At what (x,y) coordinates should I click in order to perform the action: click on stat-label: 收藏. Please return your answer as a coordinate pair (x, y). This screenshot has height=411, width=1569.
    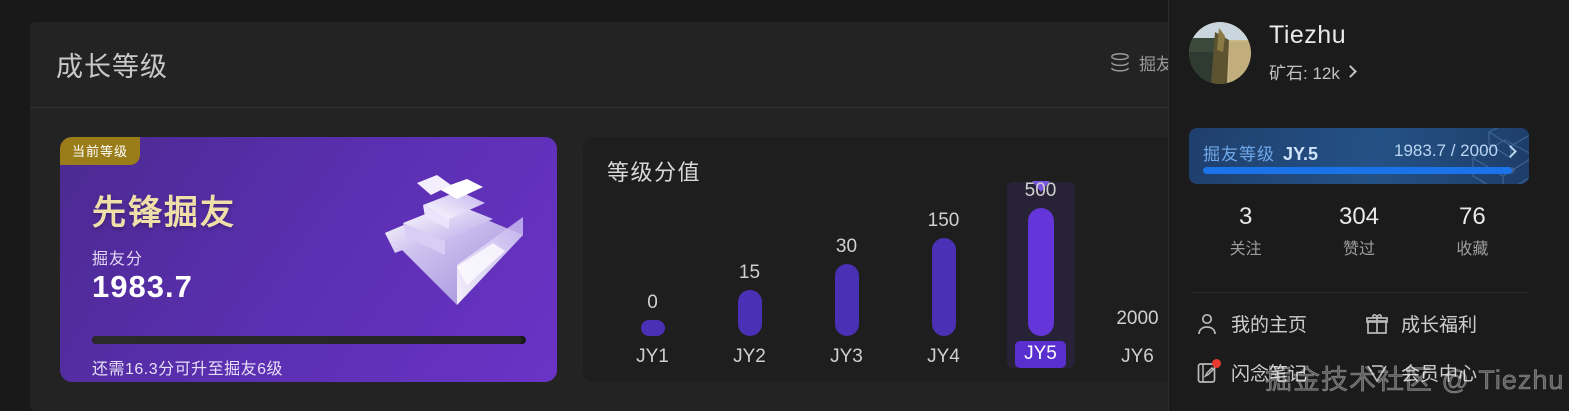
    Looking at the image, I should click on (1472, 249).